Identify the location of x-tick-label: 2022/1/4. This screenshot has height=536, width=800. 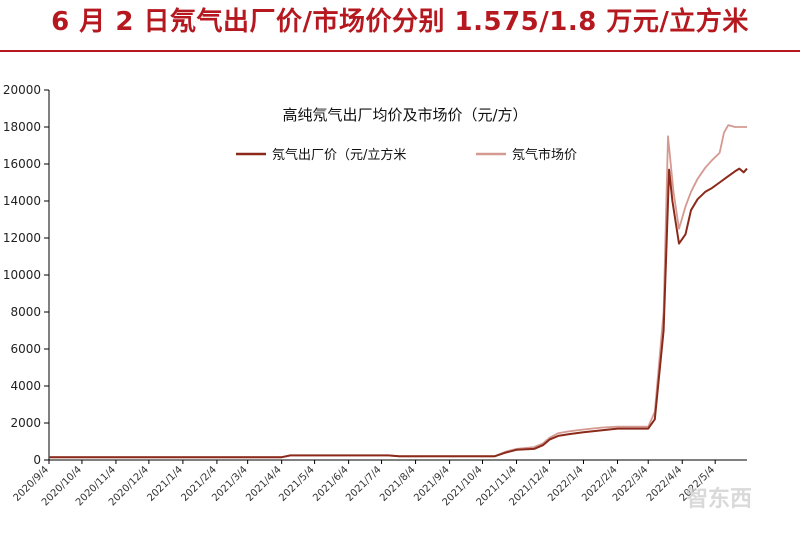
(566, 484).